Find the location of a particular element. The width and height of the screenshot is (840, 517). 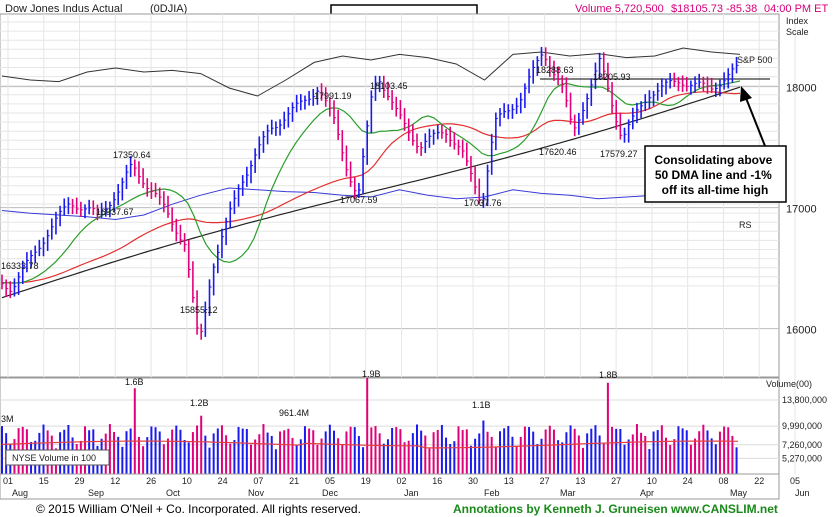

month-label: Oct is located at coordinates (173, 493).